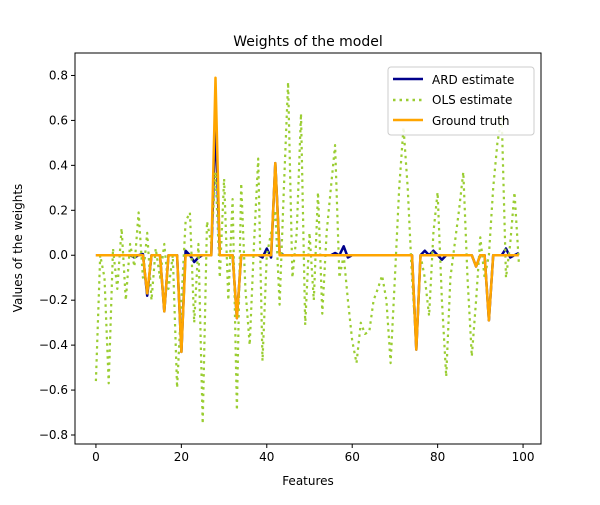 This screenshot has width=600, height=505. I want to click on legend-label-ard: ARD estimate, so click(473, 80).